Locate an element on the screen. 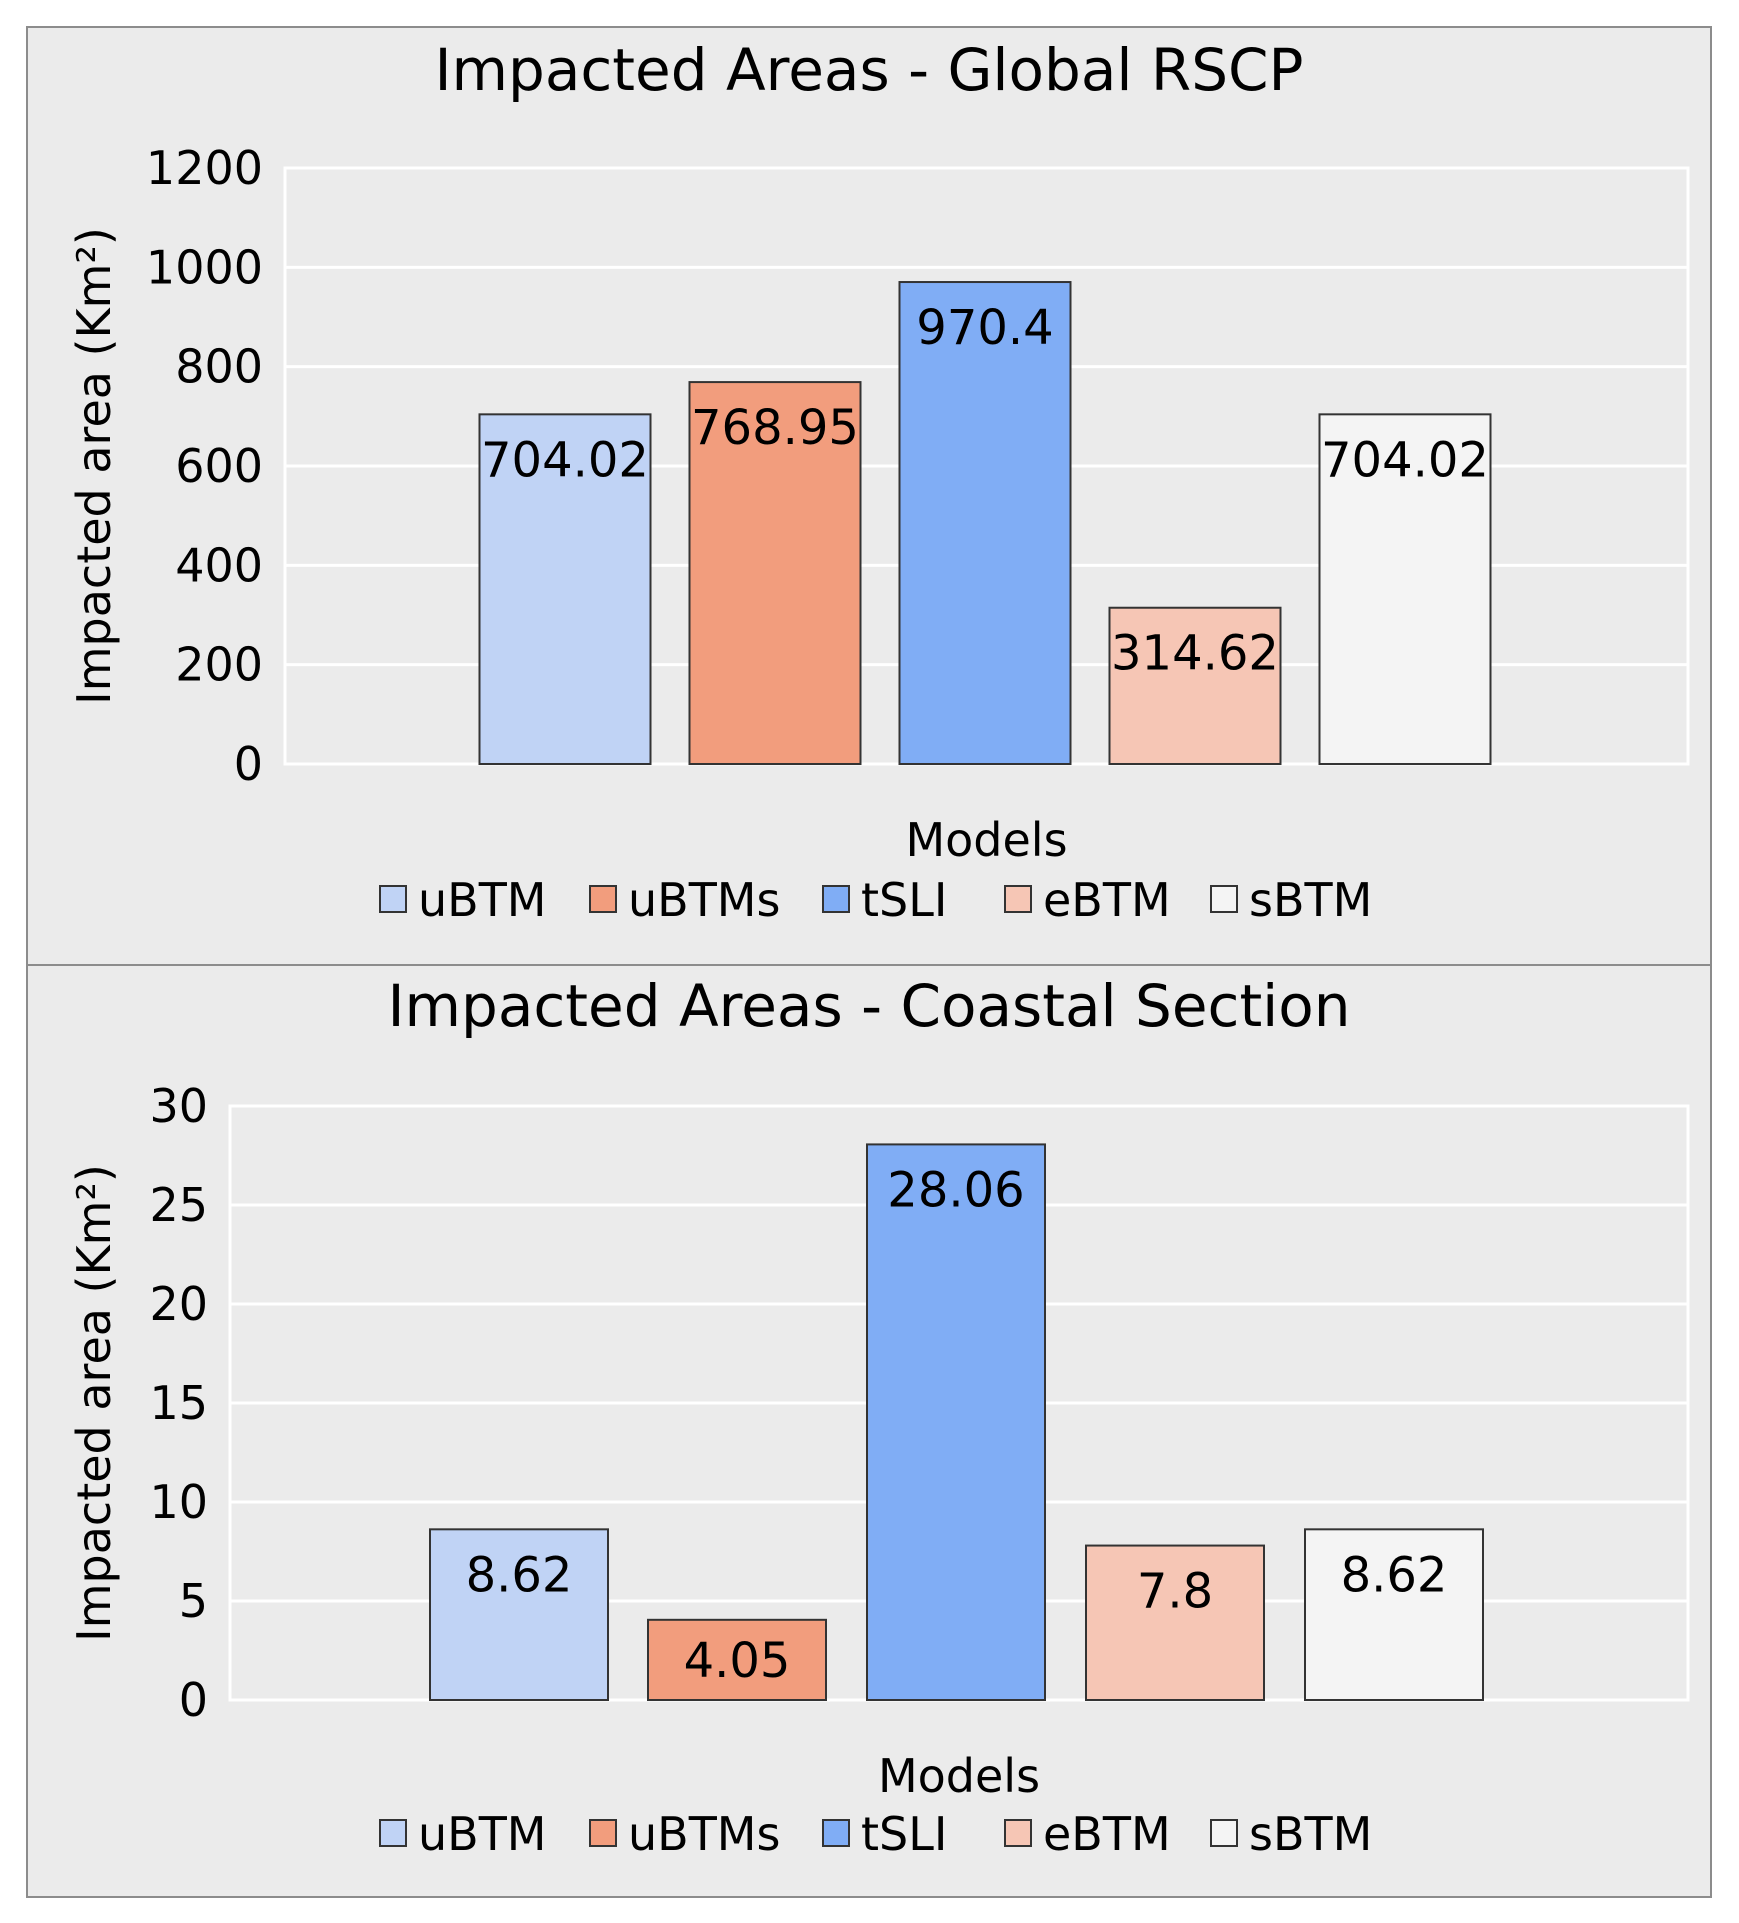 The height and width of the screenshot is (1923, 1739). data-label-ubtms: 768.95 is located at coordinates (775, 428).